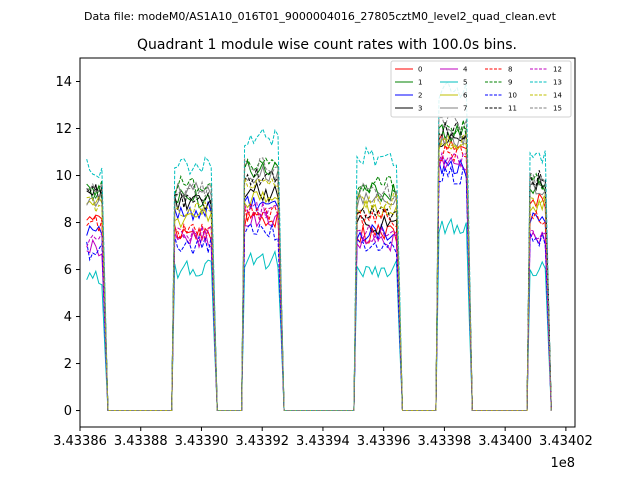 This screenshot has width=640, height=480. I want to click on legend-label: 8, so click(510, 70).